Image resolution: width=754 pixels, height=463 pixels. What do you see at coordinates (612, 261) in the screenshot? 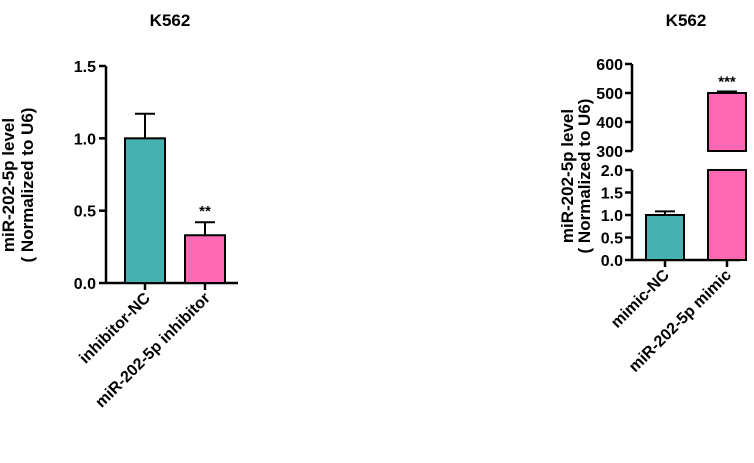
I see `chart-2-ytick-label-lower: 0.0` at bounding box center [612, 261].